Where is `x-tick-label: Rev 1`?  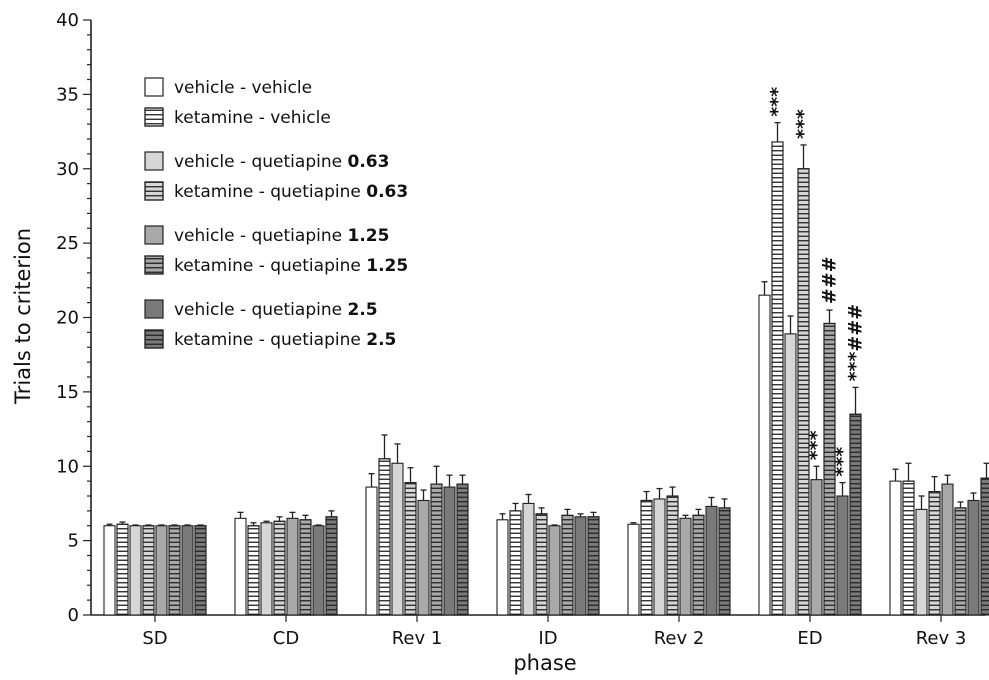
x-tick-label: Rev 1 is located at coordinates (417, 638).